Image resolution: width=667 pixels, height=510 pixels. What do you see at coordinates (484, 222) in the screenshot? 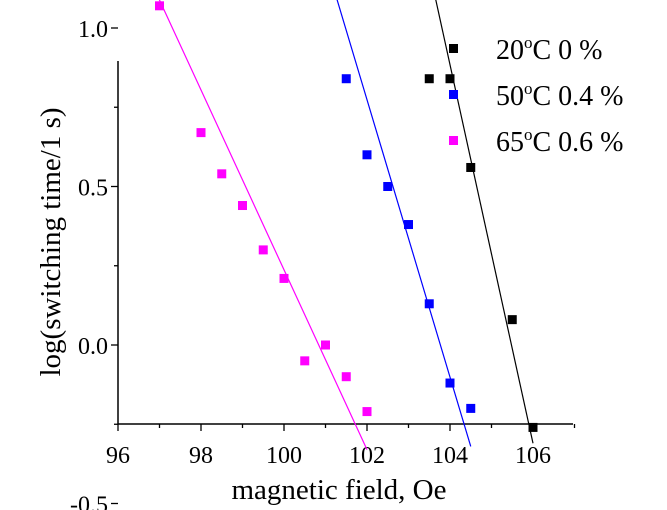
I see `fit-line` at bounding box center [484, 222].